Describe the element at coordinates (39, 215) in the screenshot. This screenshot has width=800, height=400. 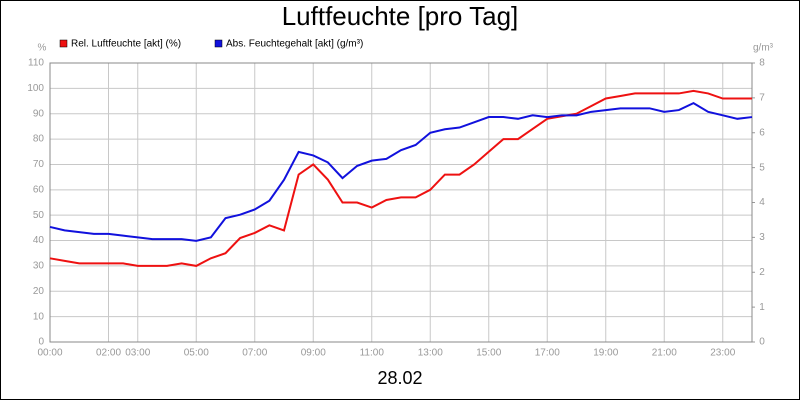
I see `y-tick-label: 50` at that location.